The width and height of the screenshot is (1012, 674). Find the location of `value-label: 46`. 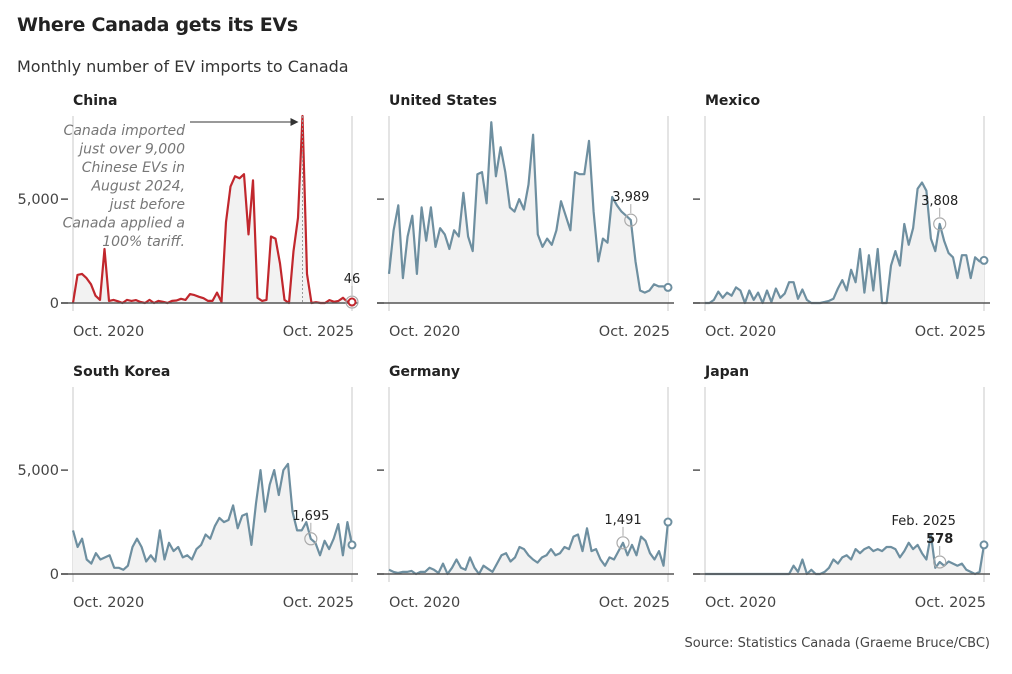

value-label: 46 is located at coordinates (352, 279).